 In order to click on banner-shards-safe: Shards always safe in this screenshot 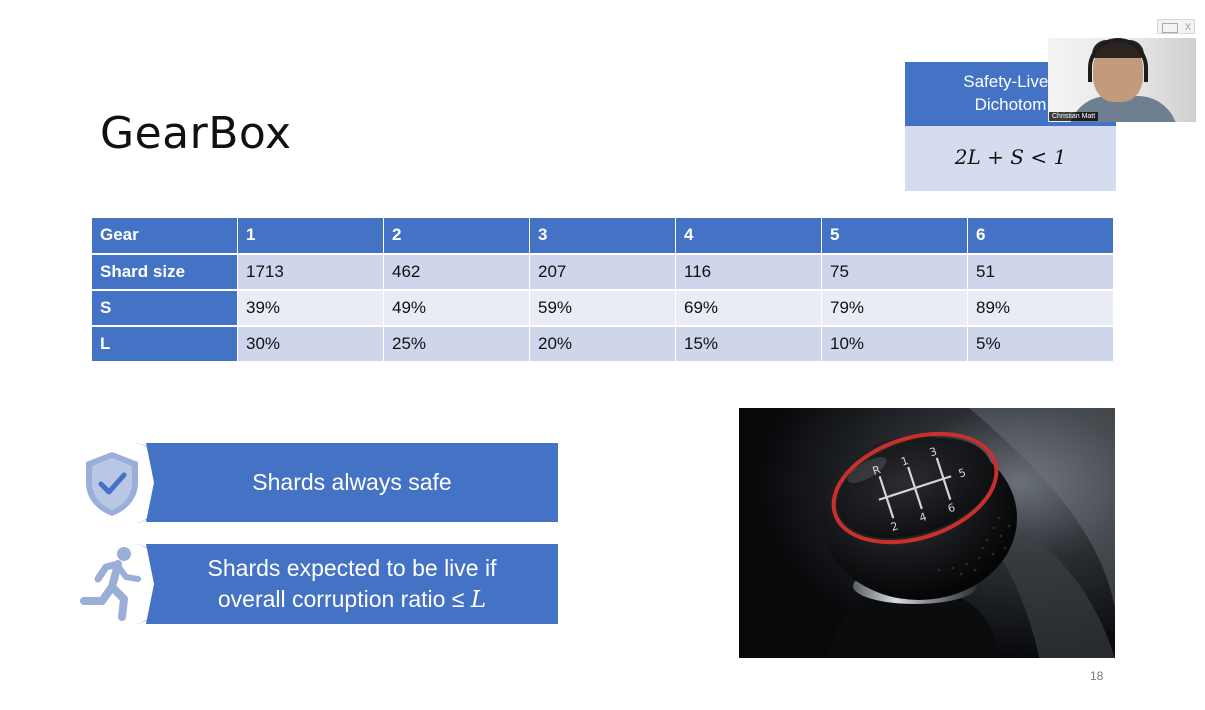, I will do `click(352, 482)`.